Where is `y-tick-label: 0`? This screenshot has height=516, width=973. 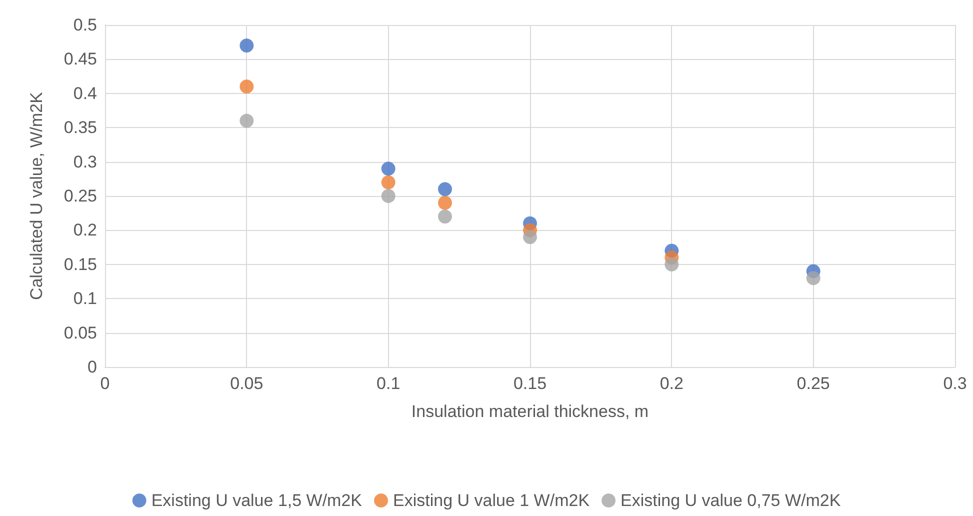
y-tick-label: 0 is located at coordinates (92, 367).